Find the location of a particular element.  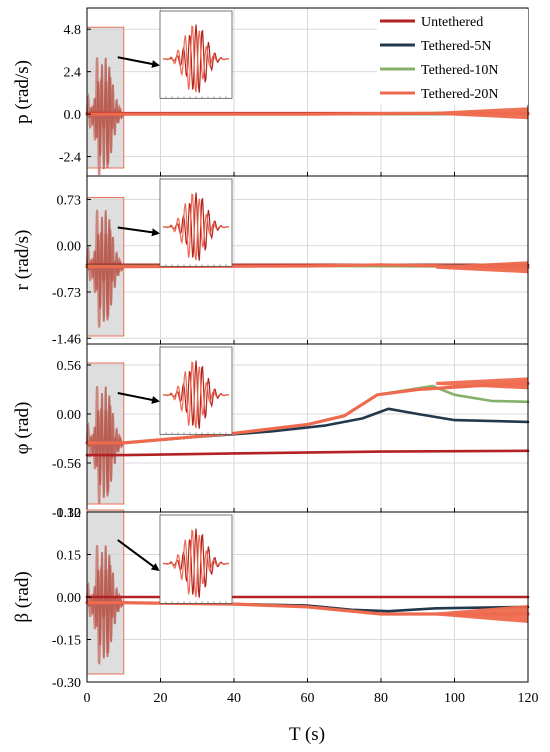

legend-label: Untethered is located at coordinates (452, 22).